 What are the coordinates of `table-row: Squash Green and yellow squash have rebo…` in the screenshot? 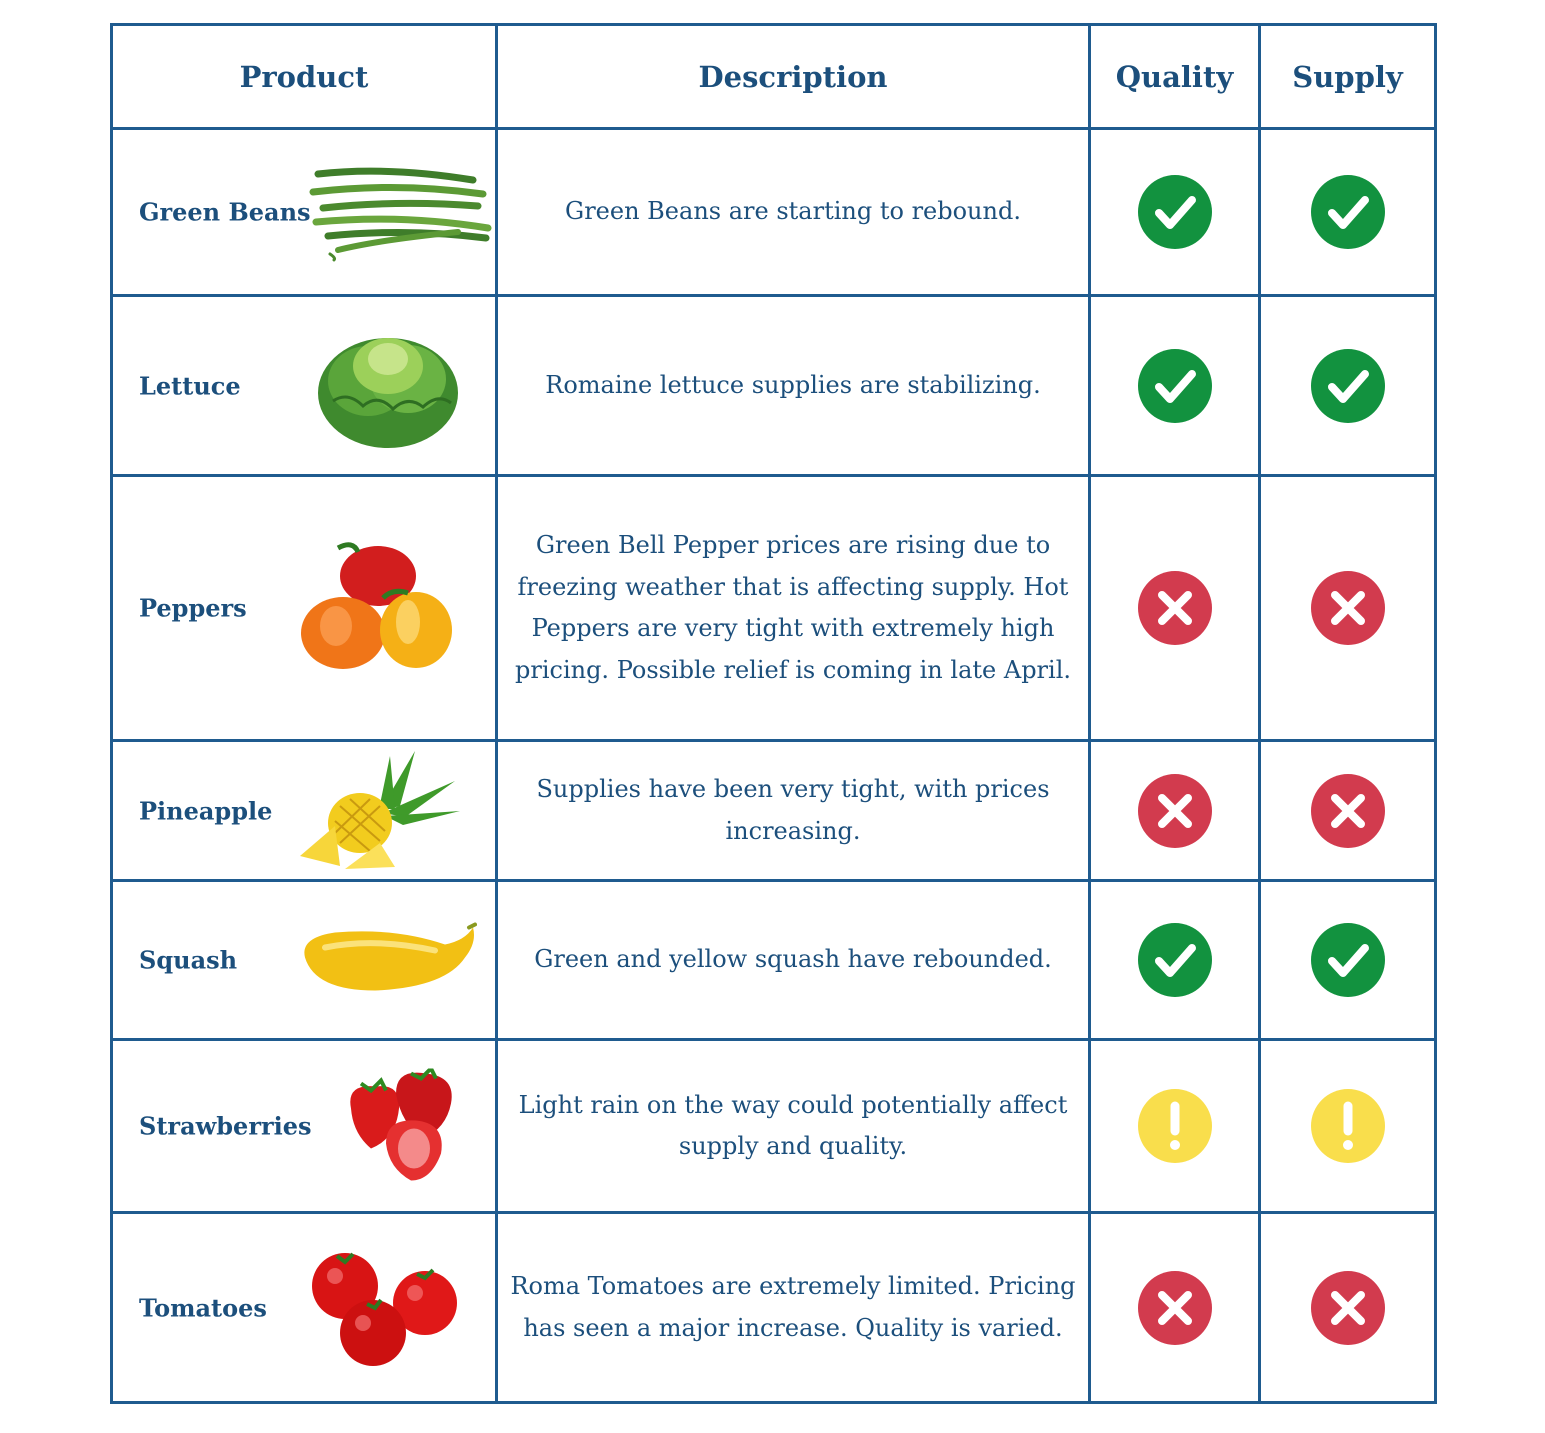 It's located at (773, 960).